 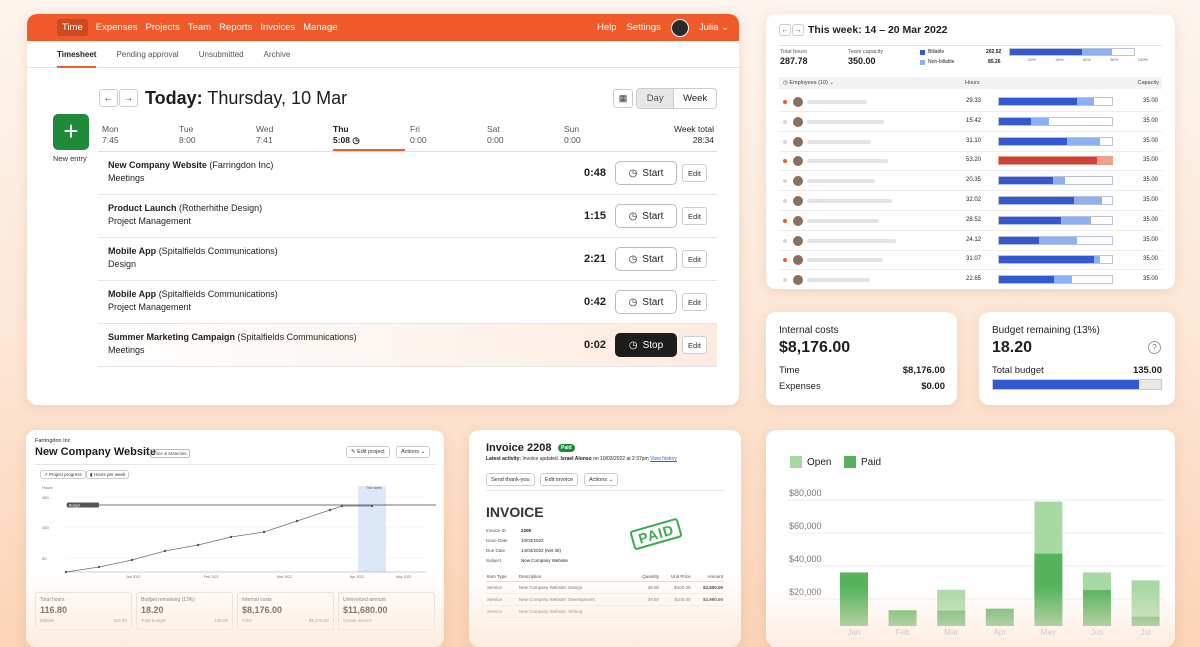 I want to click on nav-help: Help, so click(x=606, y=27).